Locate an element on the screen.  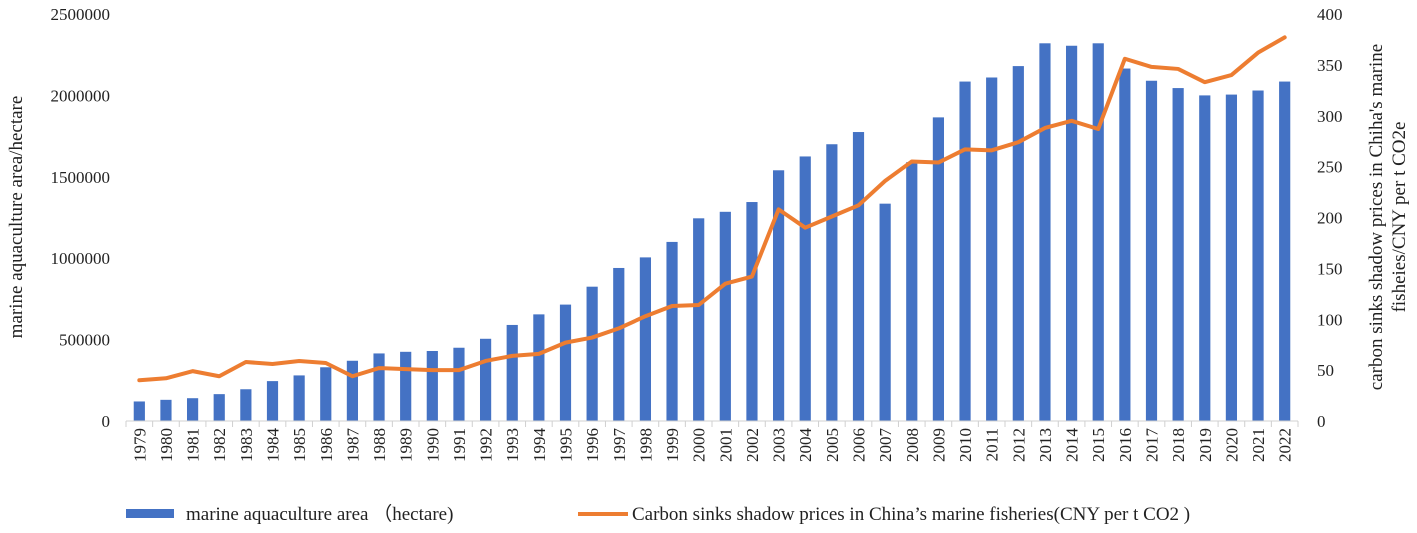
x-tick-label: 1996 is located at coordinates (592, 445).